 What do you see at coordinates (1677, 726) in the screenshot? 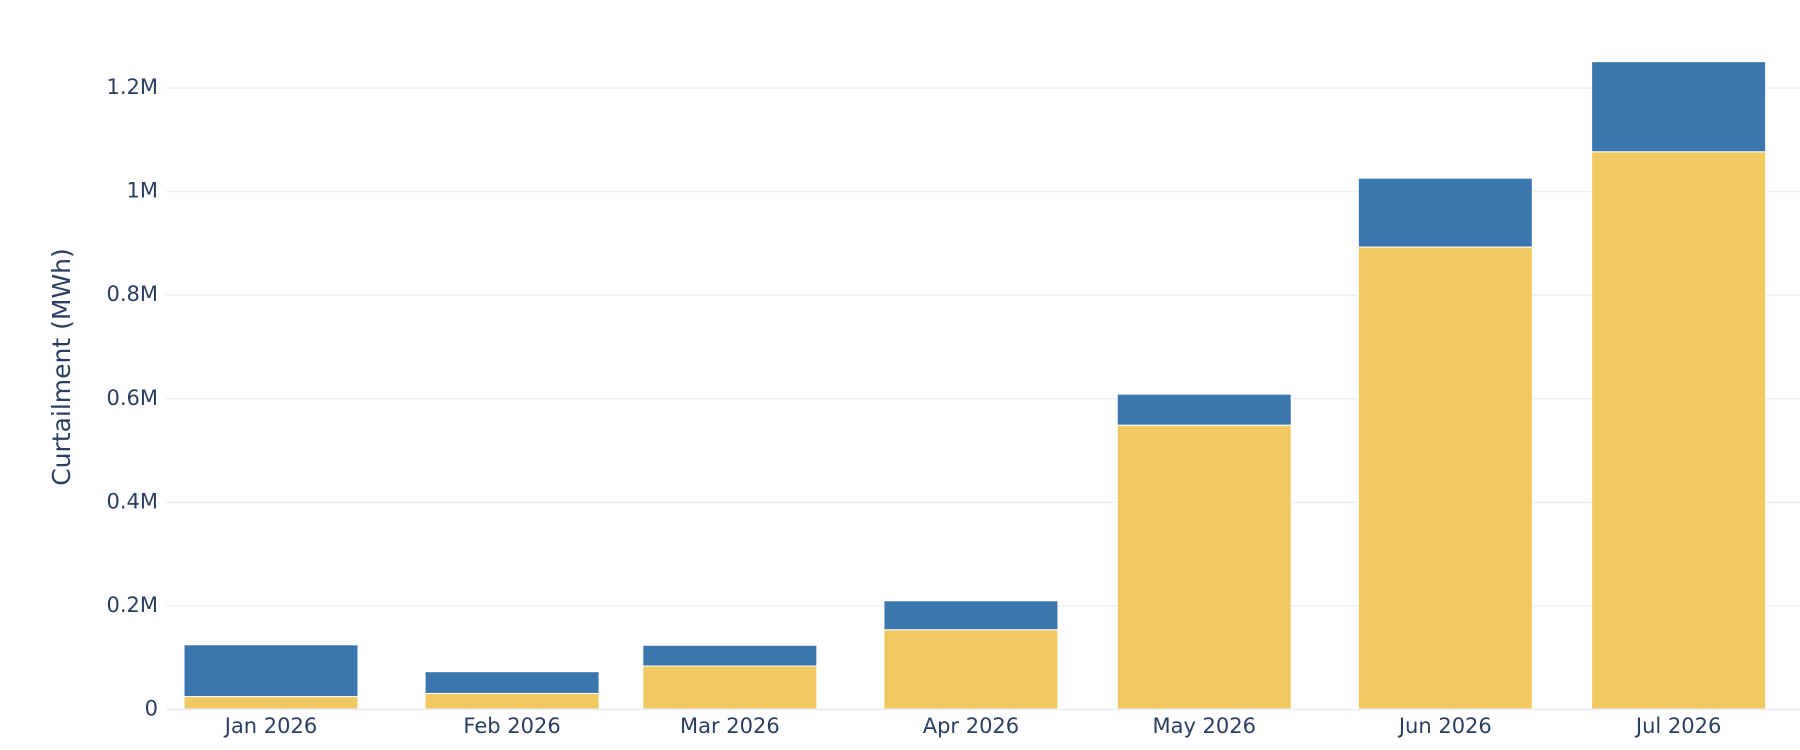
I see `x-tick-label: Jul 2026` at bounding box center [1677, 726].